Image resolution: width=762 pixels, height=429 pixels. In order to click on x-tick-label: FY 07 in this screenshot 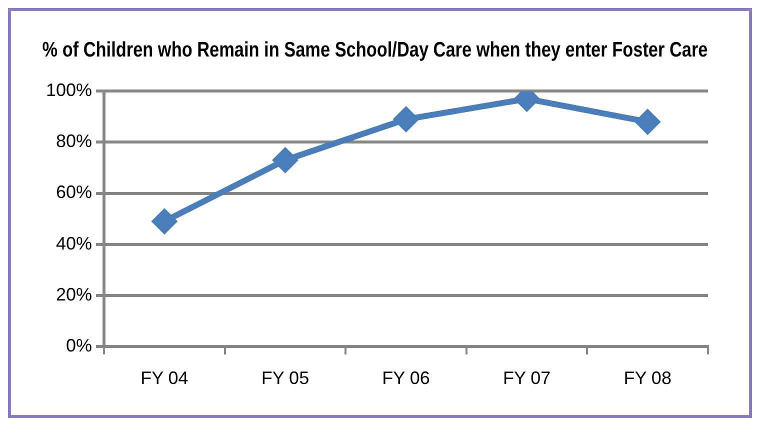, I will do `click(526, 378)`.